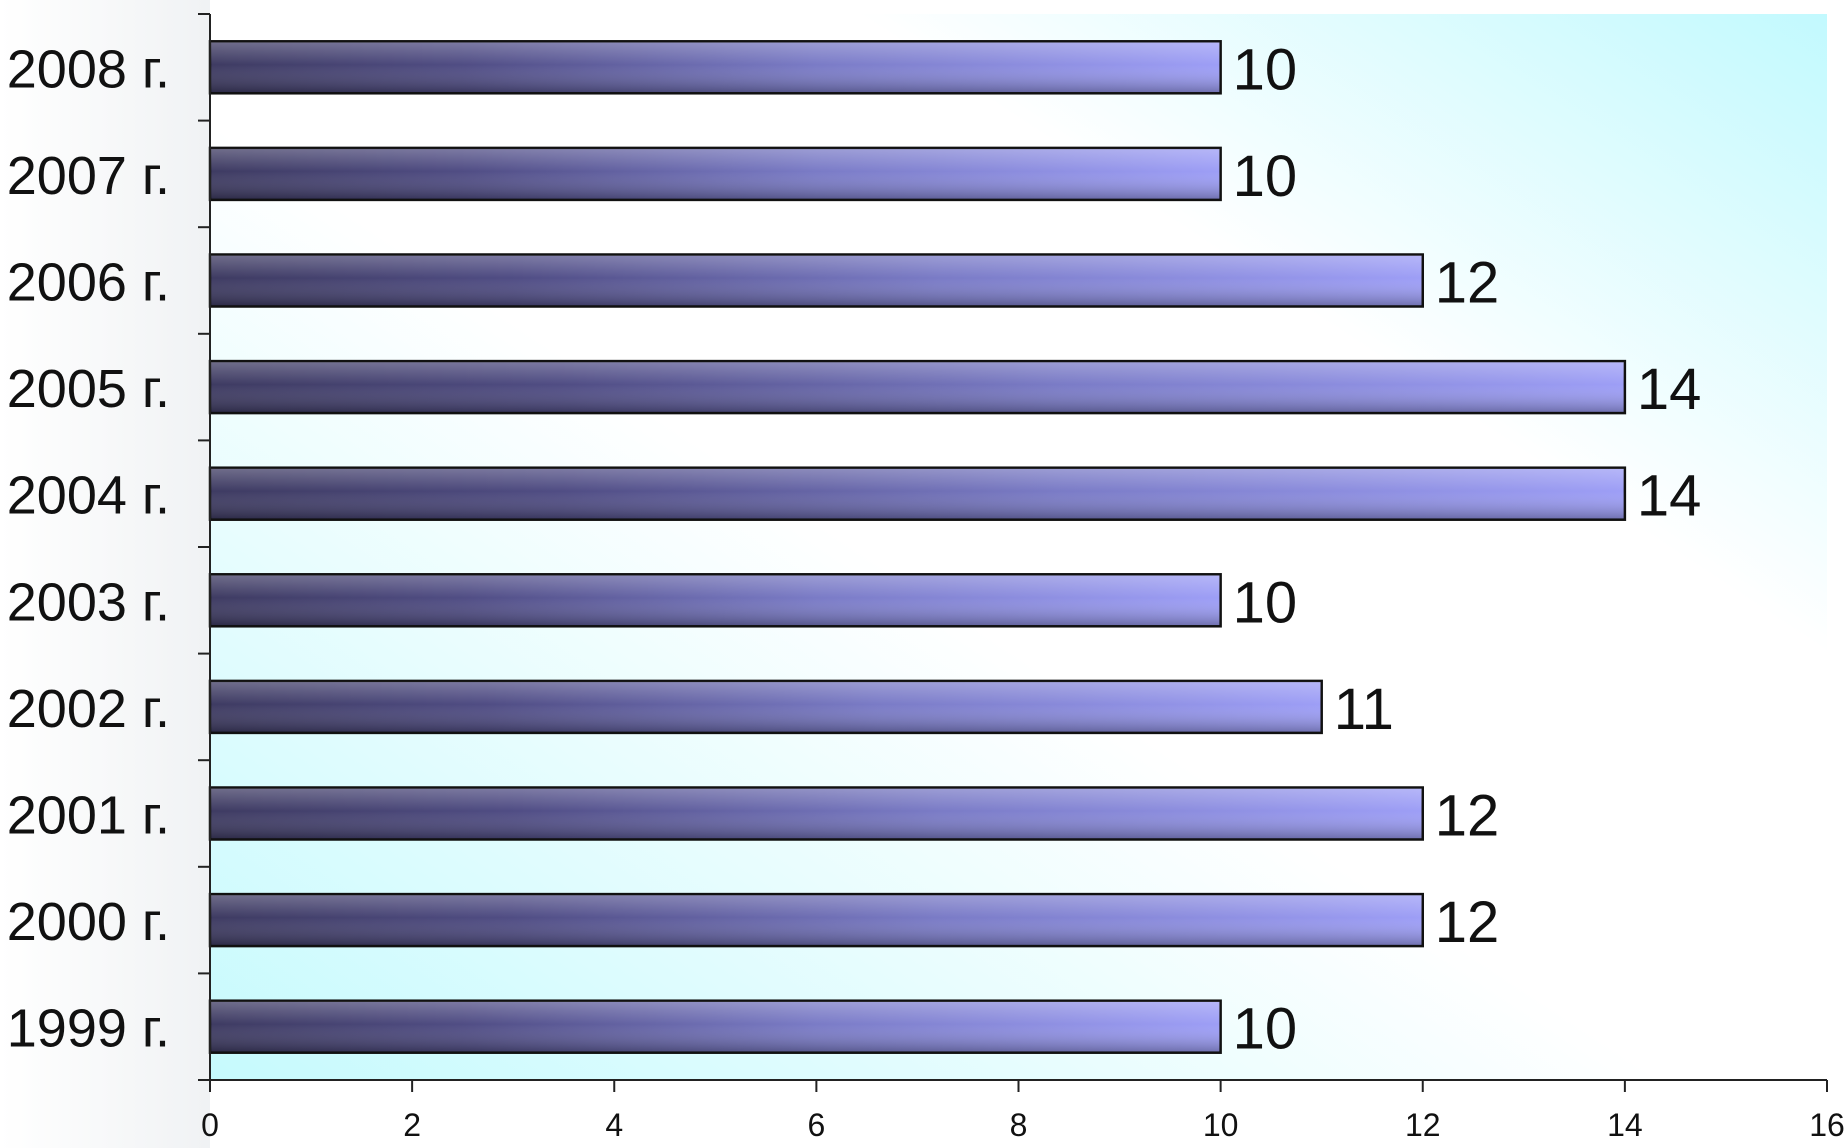 Image resolution: width=1847 pixels, height=1148 pixels. I want to click on x-tick-label: 12, so click(1423, 1125).